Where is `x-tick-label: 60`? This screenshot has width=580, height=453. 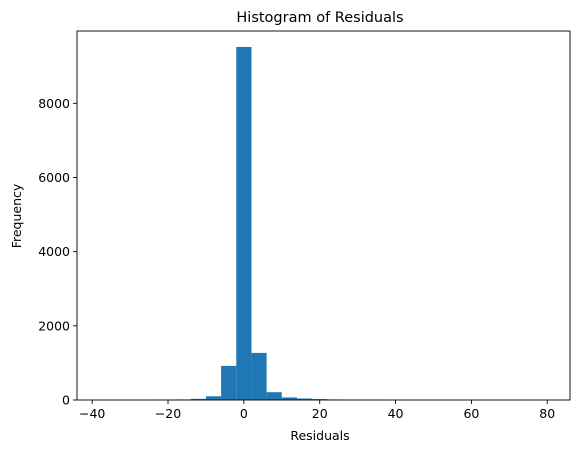
x-tick-label: 60 is located at coordinates (471, 413).